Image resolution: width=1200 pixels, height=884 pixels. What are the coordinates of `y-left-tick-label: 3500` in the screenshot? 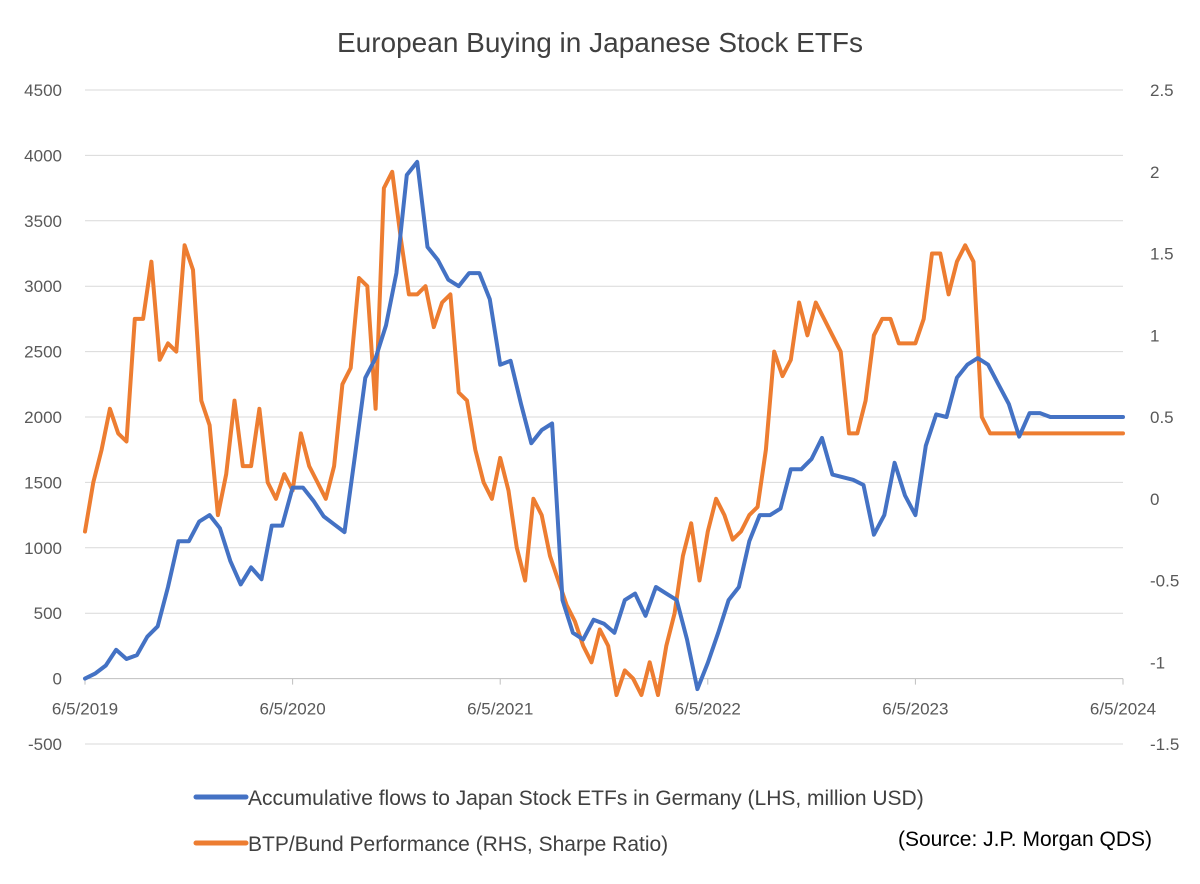 It's located at (43, 221).